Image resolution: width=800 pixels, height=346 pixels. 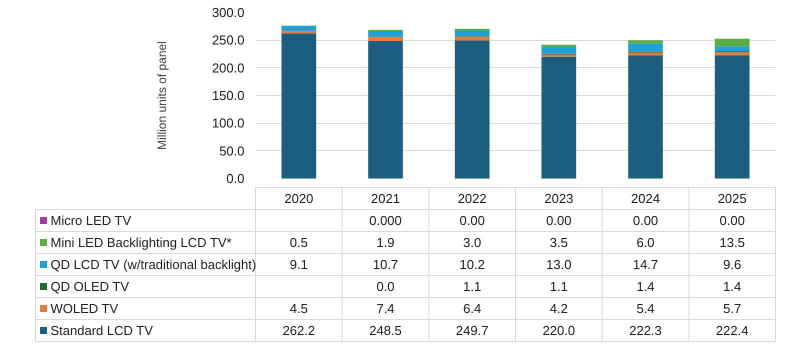 What do you see at coordinates (232, 150) in the screenshot?
I see `y-tick-label: 50.0` at bounding box center [232, 150].